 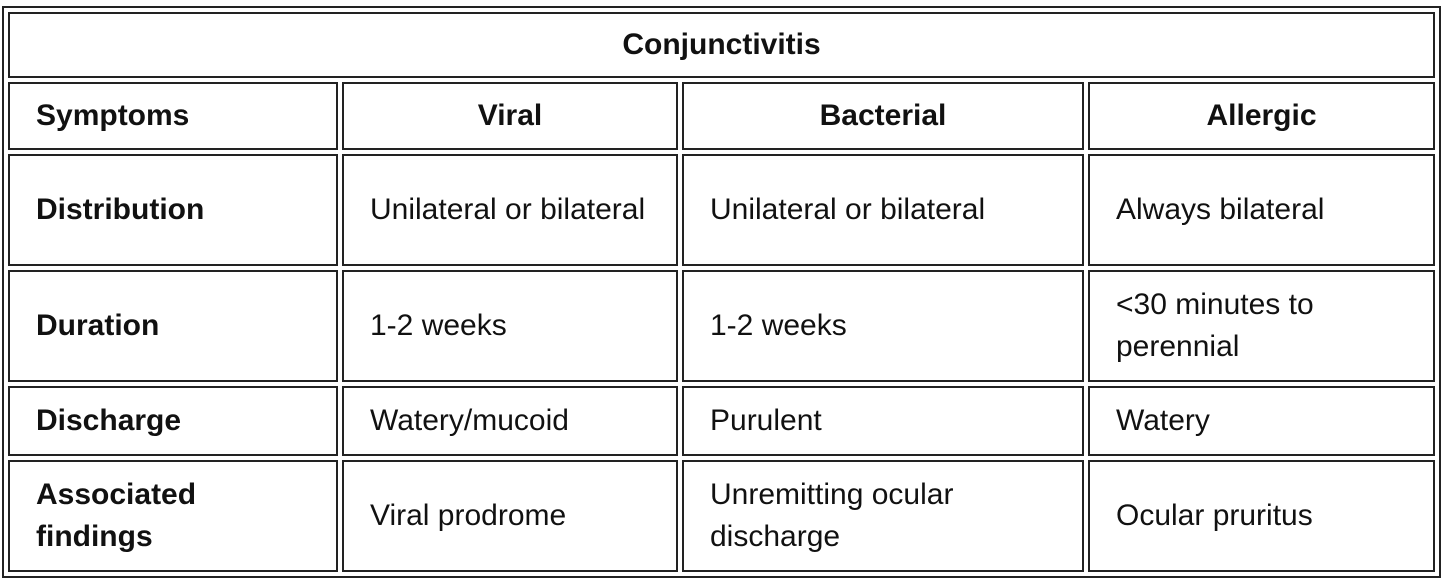 I want to click on table-row-discharge: Discharge Watery/mucoid Purulent Watery, so click(x=722, y=421).